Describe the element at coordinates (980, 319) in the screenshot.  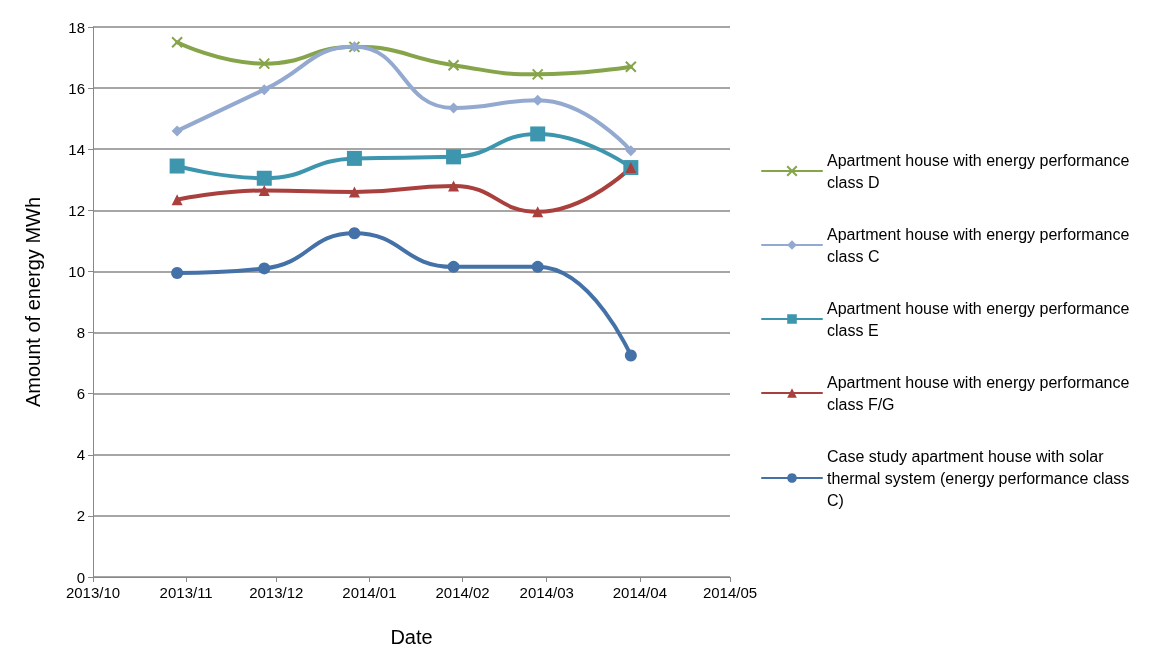
I see `legend-label: Apartment house with energy performance class E` at that location.